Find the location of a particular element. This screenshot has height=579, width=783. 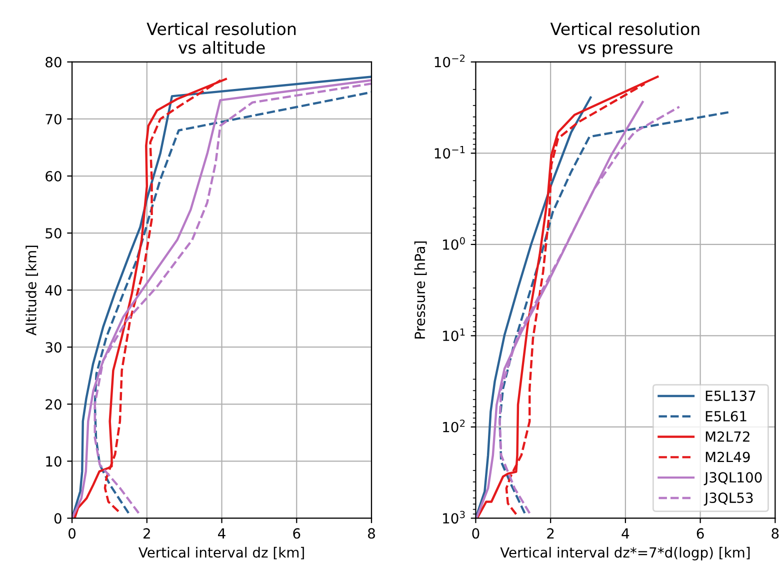

chart-title: Vertical resolution vs pressure is located at coordinates (625, 40).